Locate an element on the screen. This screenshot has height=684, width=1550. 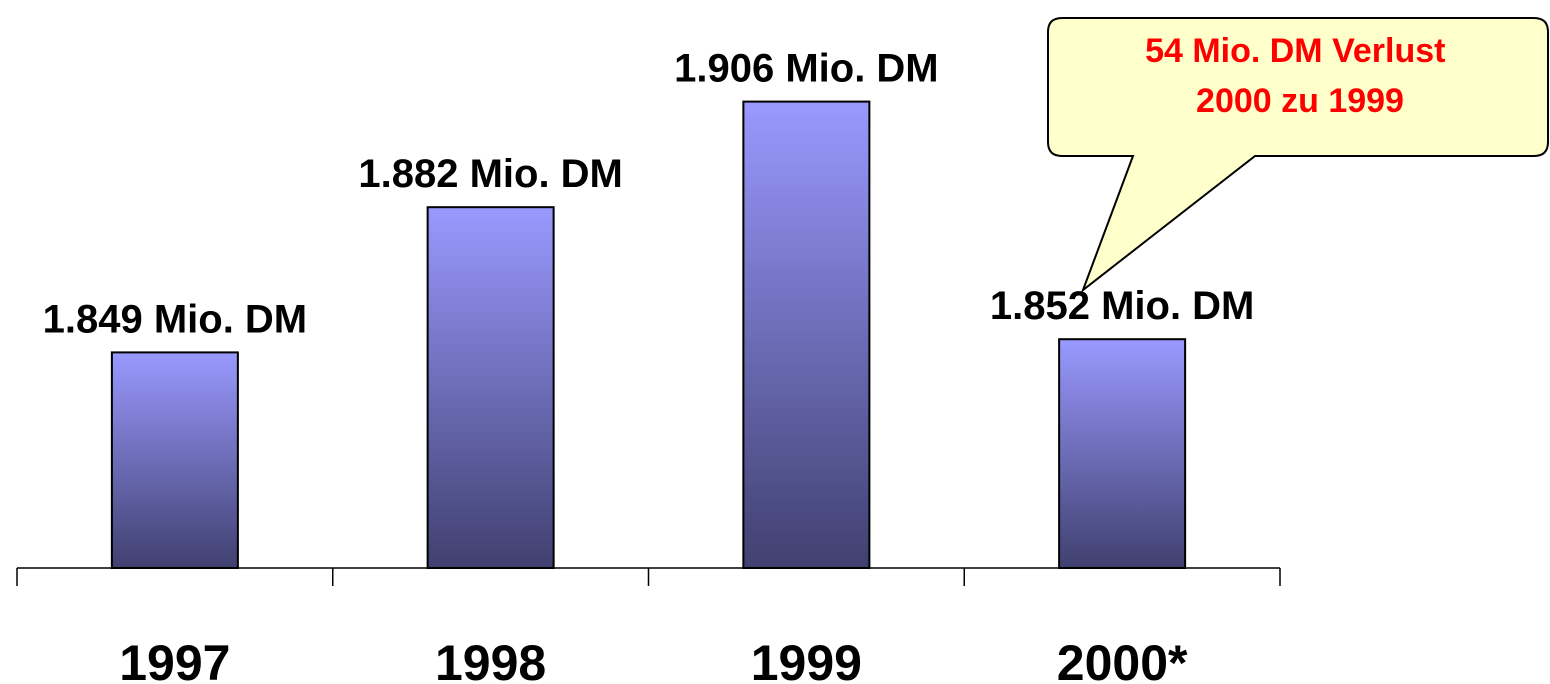
callout-text: 54 Mio. DM Verlust 2000 zu 1999 is located at coordinates (1300, 76).